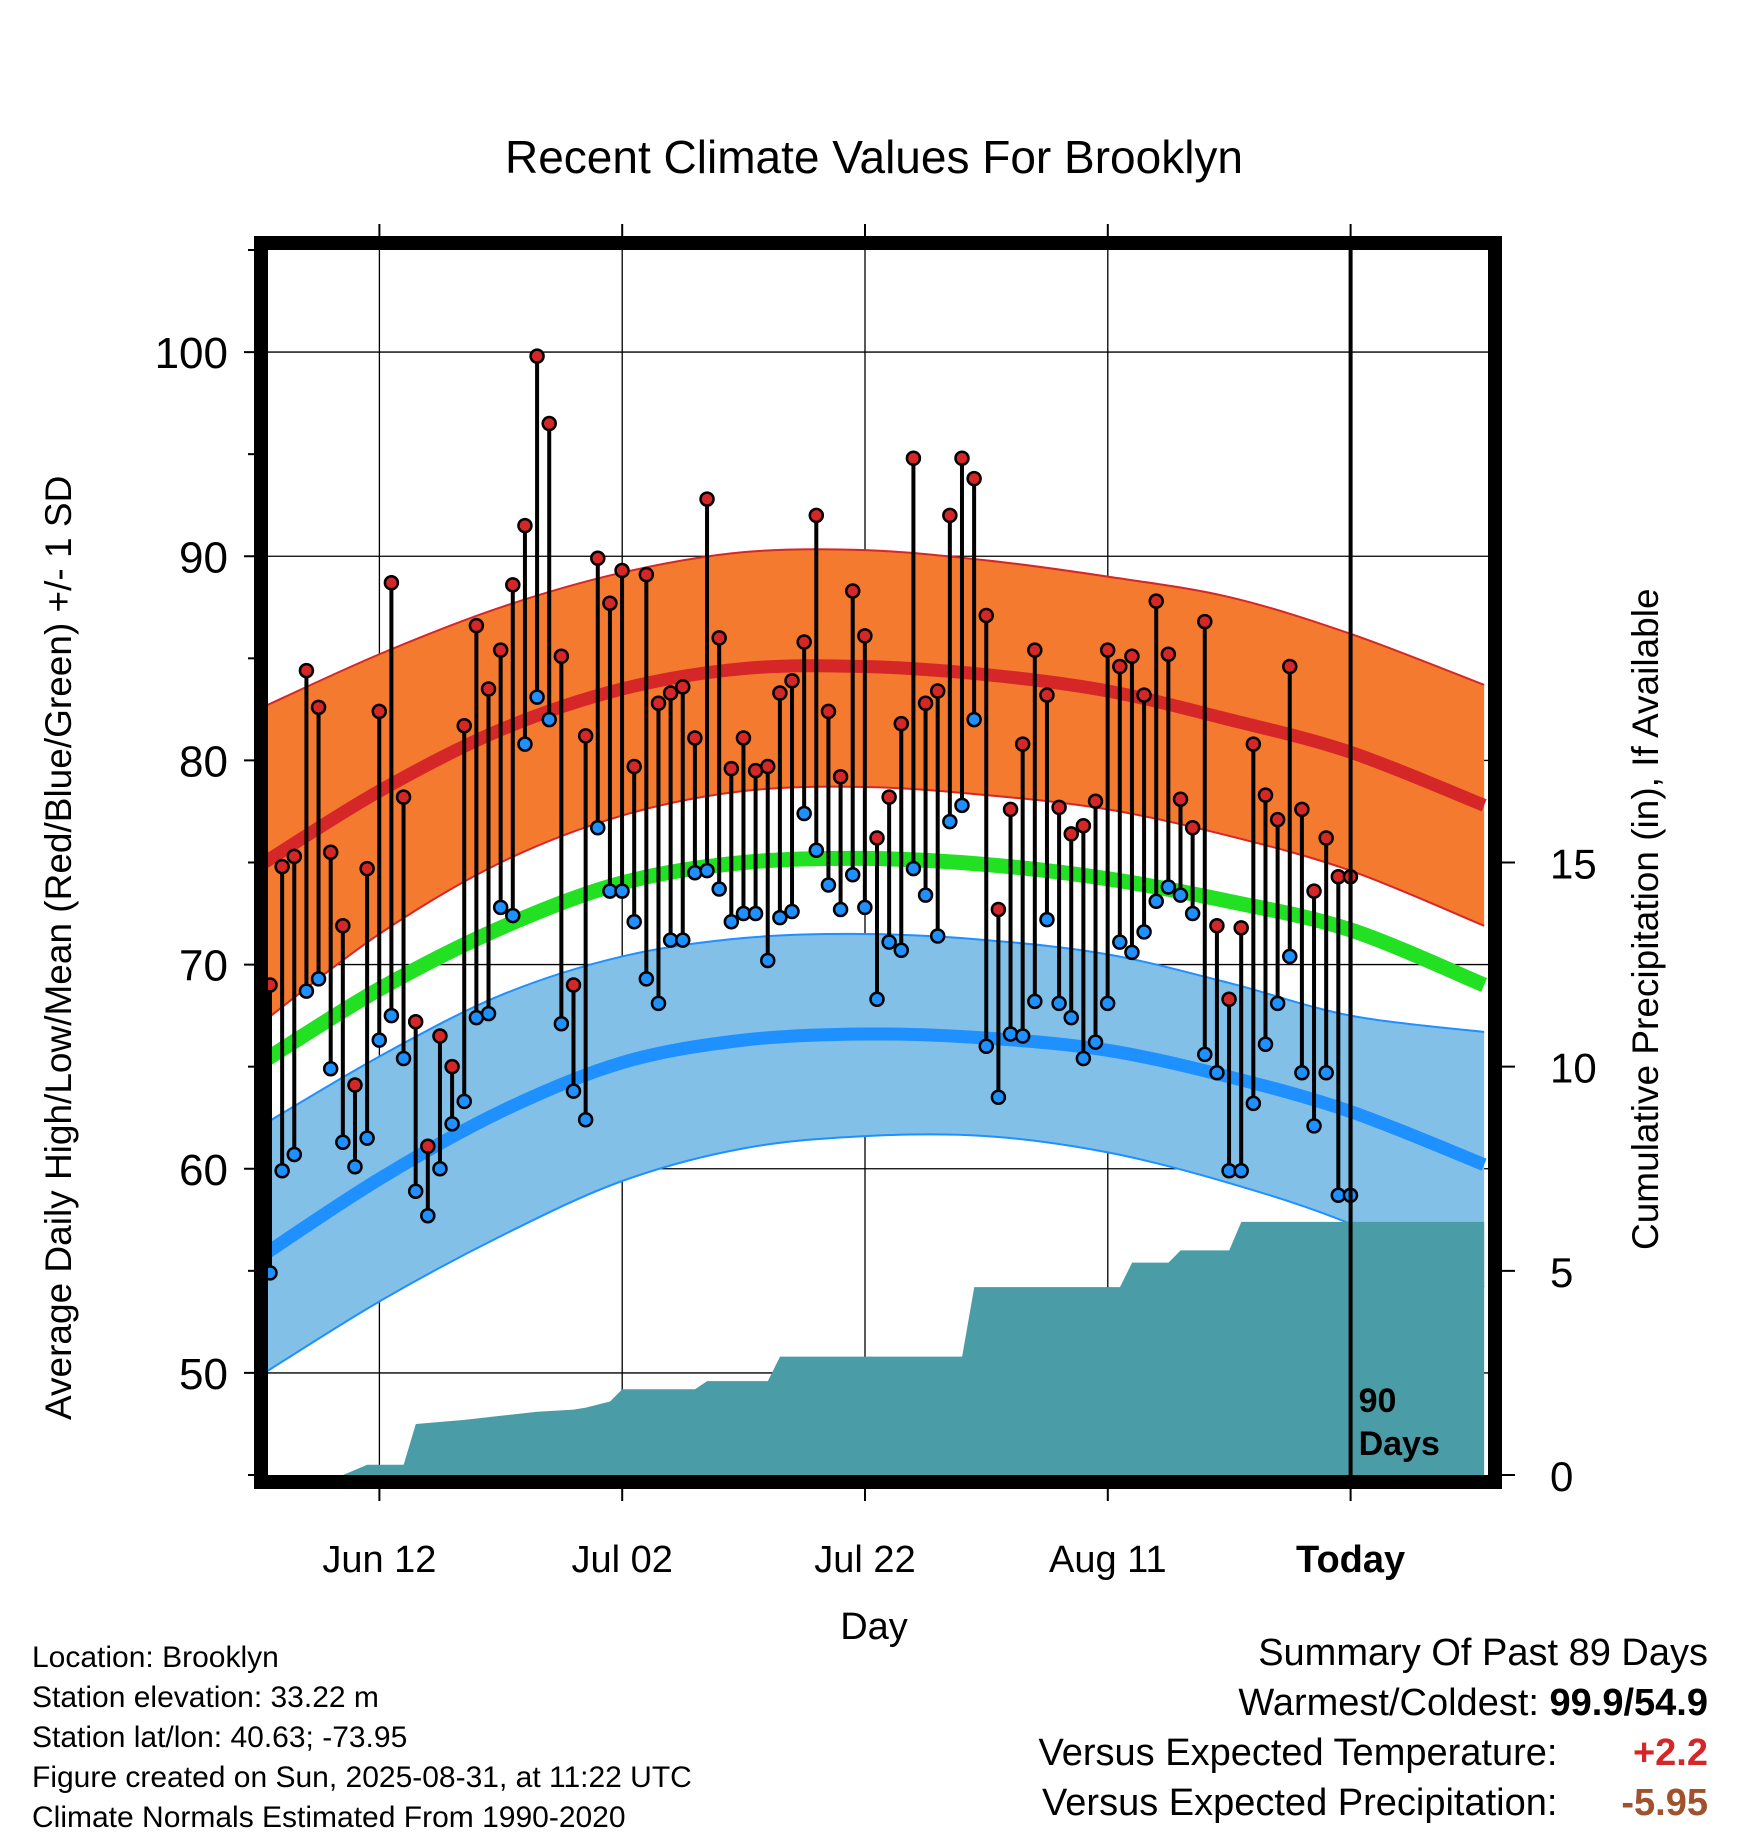  Describe the element at coordinates (1573, 864) in the screenshot. I see `y2-tick-label: 15` at that location.